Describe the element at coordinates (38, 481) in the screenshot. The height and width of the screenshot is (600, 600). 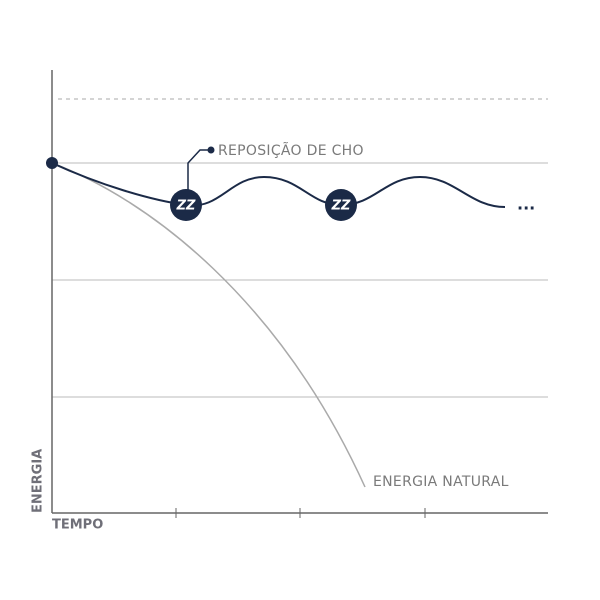
I see `y-axis-label: ENERGIA` at that location.